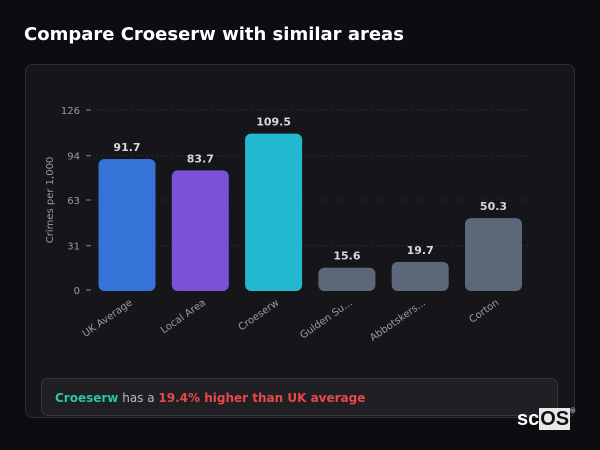  Describe the element at coordinates (73, 201) in the screenshot. I see `y-tick-label: 63` at that location.